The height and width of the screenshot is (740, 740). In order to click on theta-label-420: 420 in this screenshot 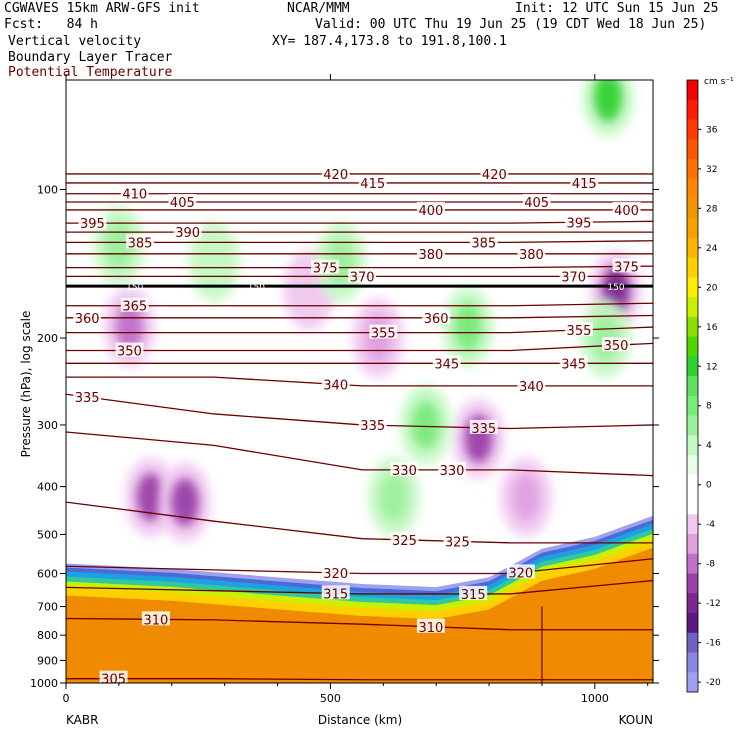, I will do `click(335, 175)`.